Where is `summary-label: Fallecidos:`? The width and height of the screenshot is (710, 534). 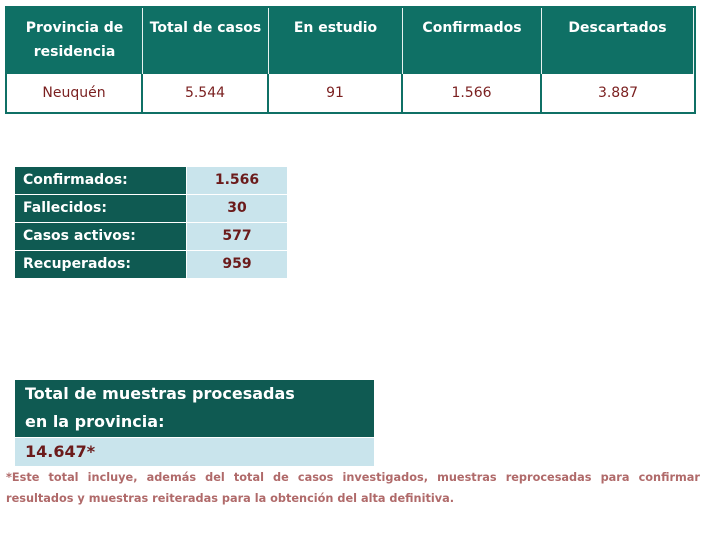 summary-label: Fallecidos: is located at coordinates (101, 208).